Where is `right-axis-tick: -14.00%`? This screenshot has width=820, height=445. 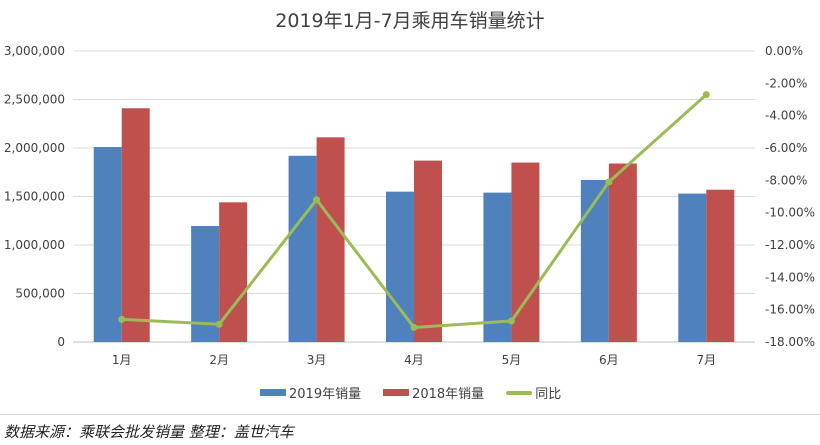 right-axis-tick: -14.00% is located at coordinates (790, 277).